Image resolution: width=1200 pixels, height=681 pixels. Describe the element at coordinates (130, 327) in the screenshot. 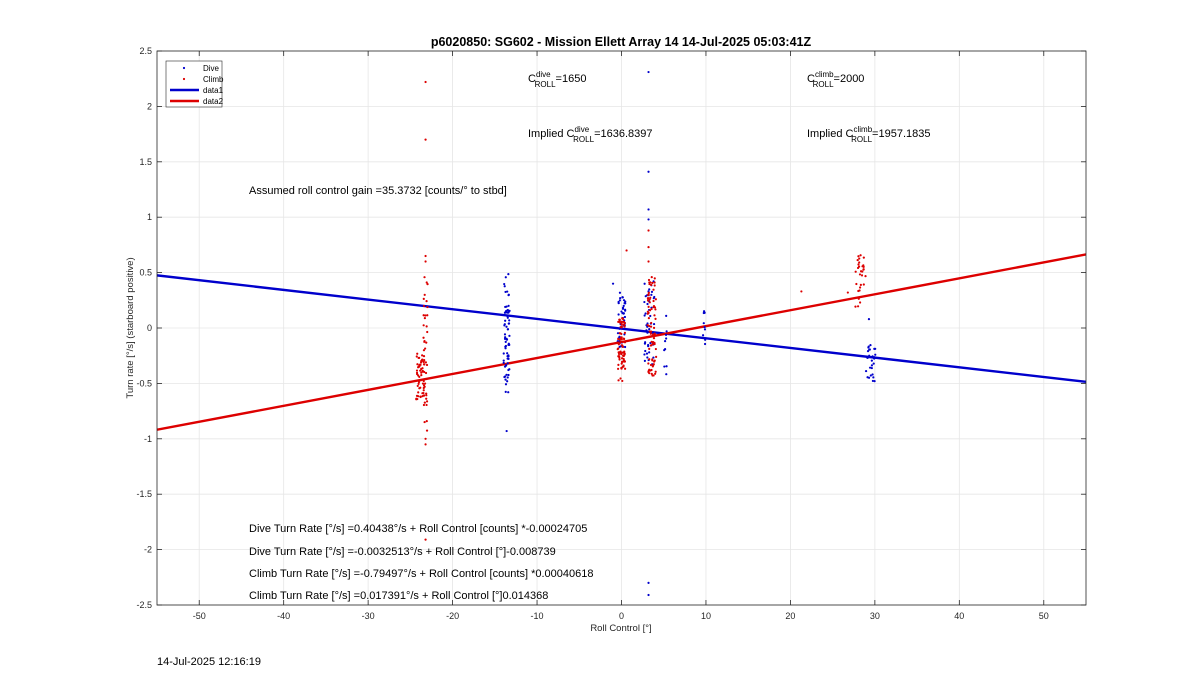

I see `y-axis-label: Turn rate [°/s] (starboard positive)` at that location.